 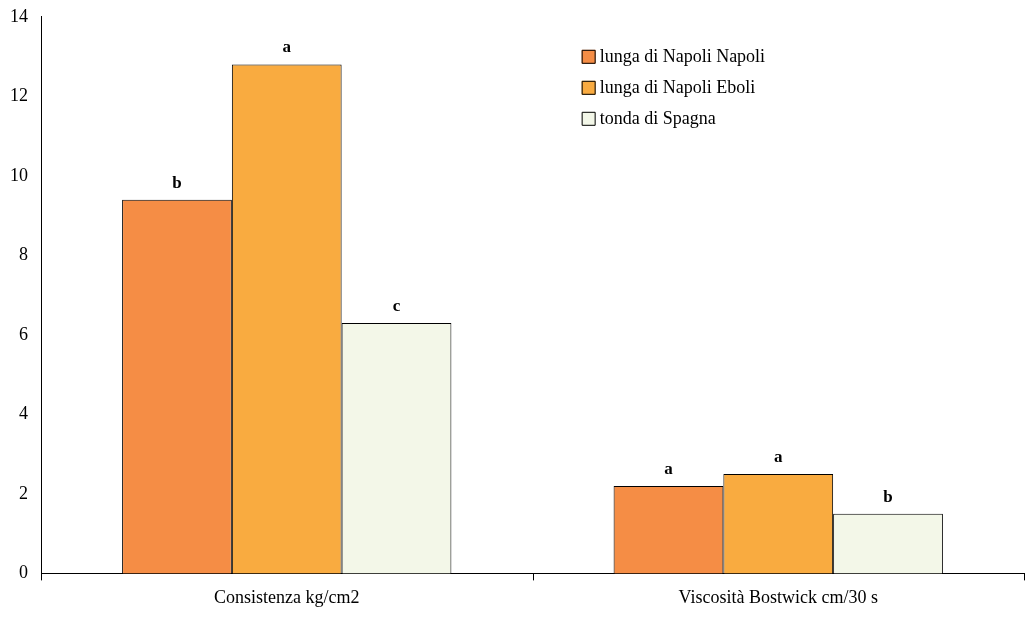 I want to click on y-tick-label: 10, so click(x=19, y=174).